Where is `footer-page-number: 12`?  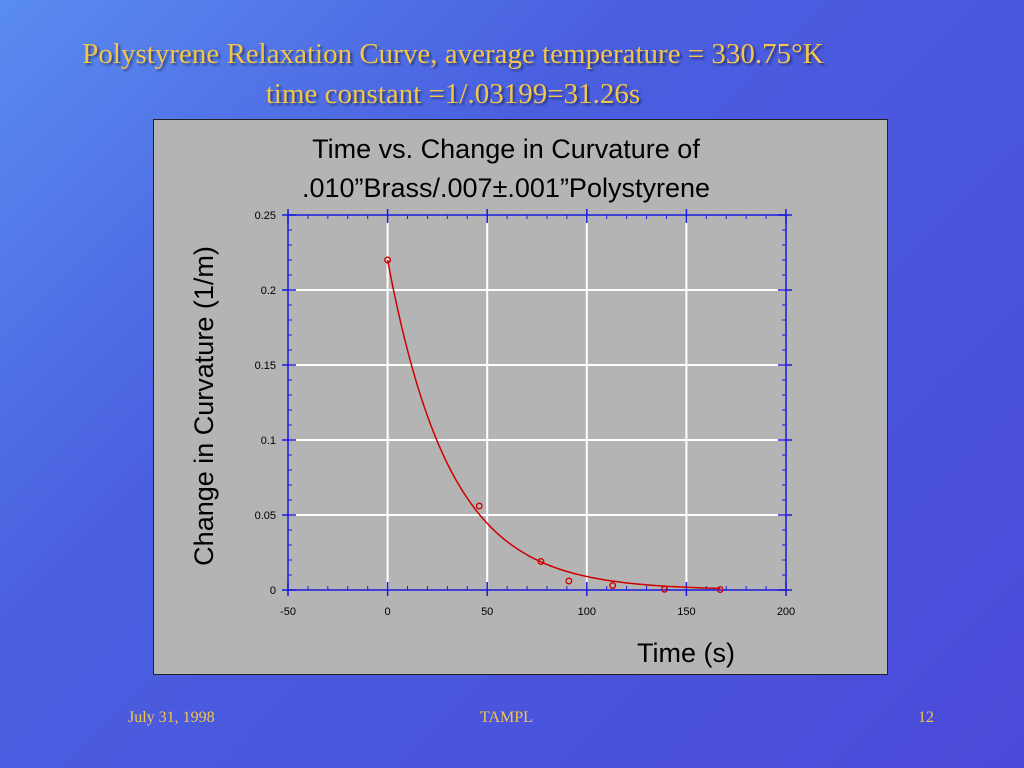 footer-page-number: 12 is located at coordinates (926, 717).